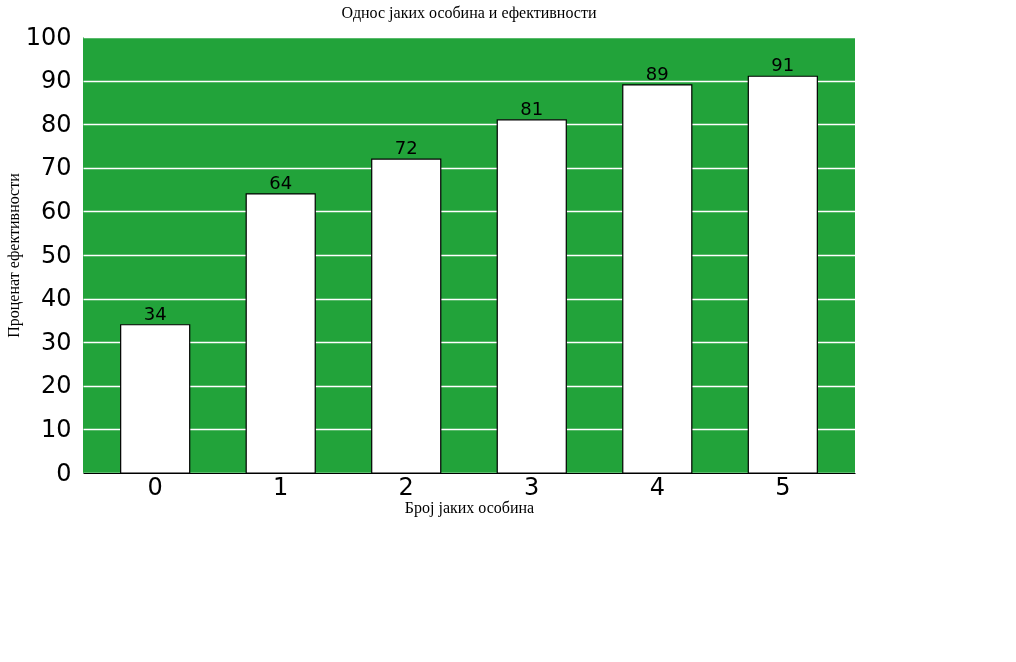  I want to click on x-tick-label: 0, so click(155, 486).